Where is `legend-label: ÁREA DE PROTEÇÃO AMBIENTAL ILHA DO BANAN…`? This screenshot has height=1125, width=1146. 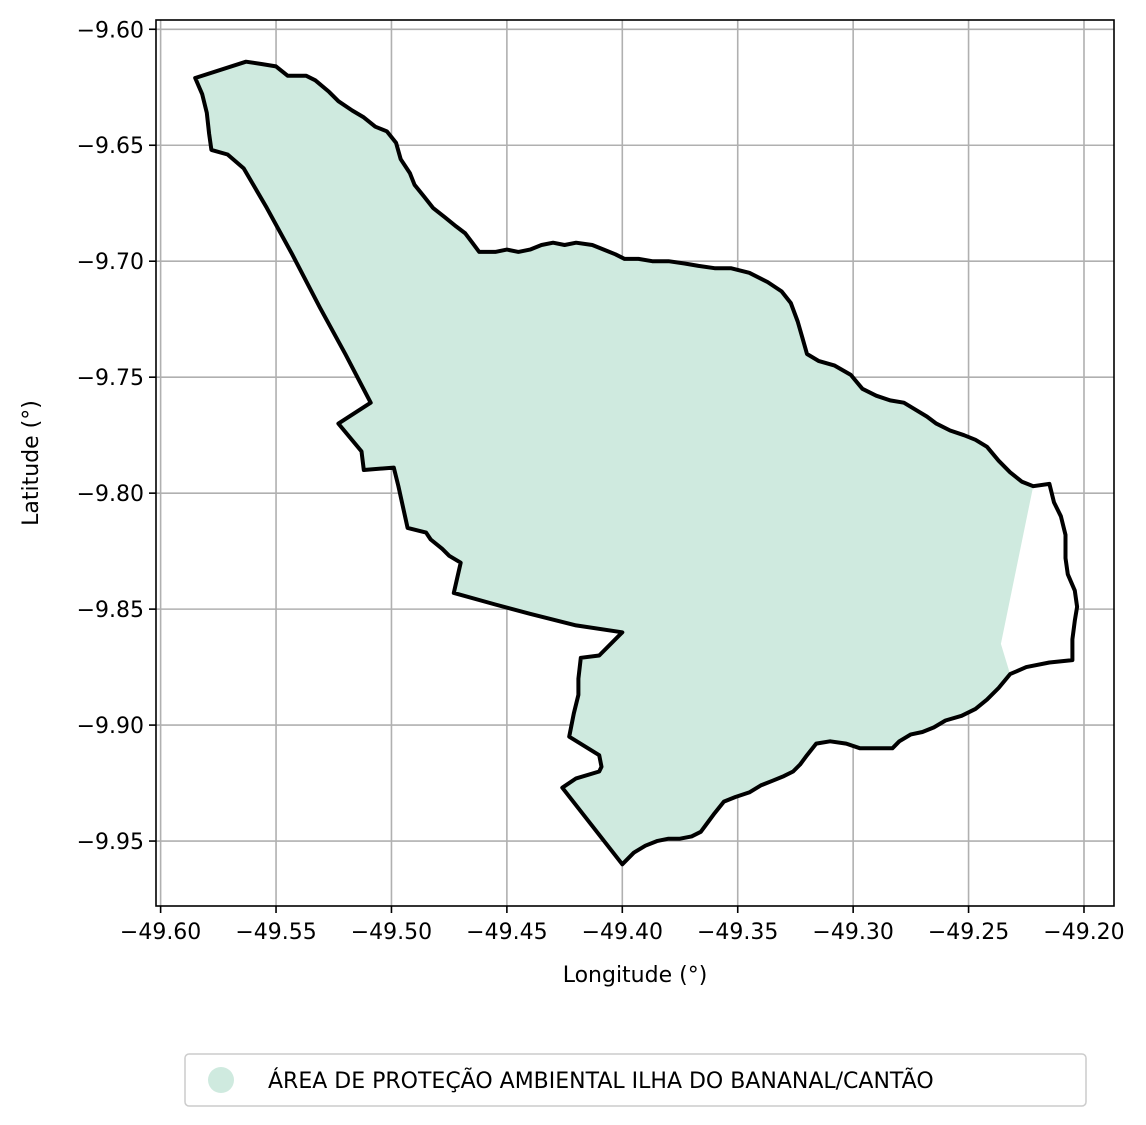 legend-label: ÁREA DE PROTEÇÃO AMBIENTAL ILHA DO BANAN… is located at coordinates (601, 1080).